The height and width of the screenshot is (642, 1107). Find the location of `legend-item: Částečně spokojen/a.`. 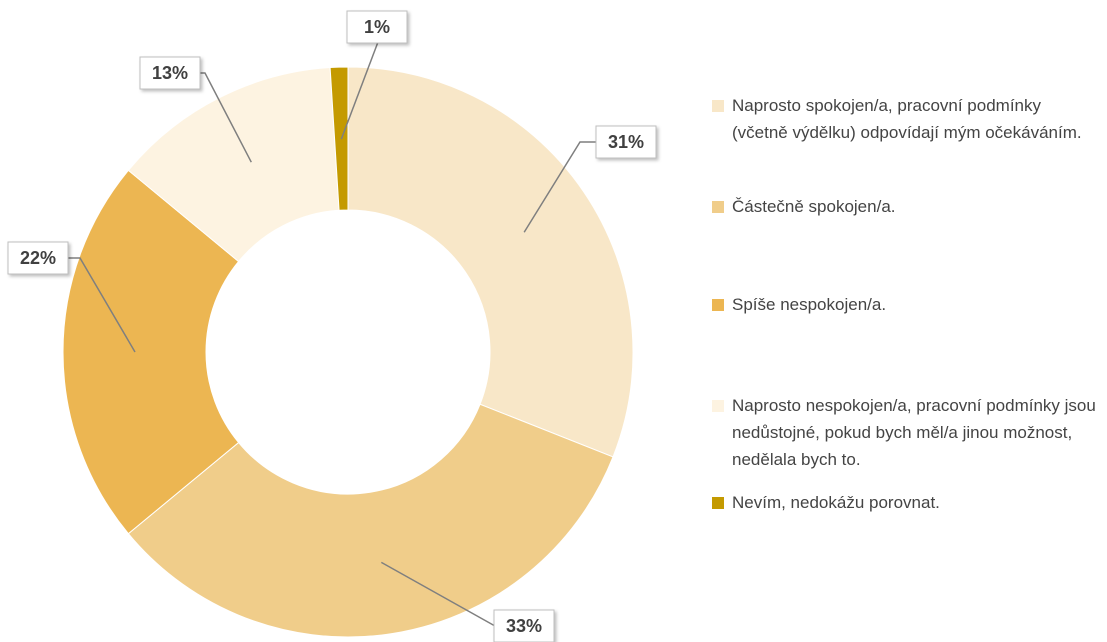

legend-item: Částečně spokojen/a. is located at coordinates (904, 206).